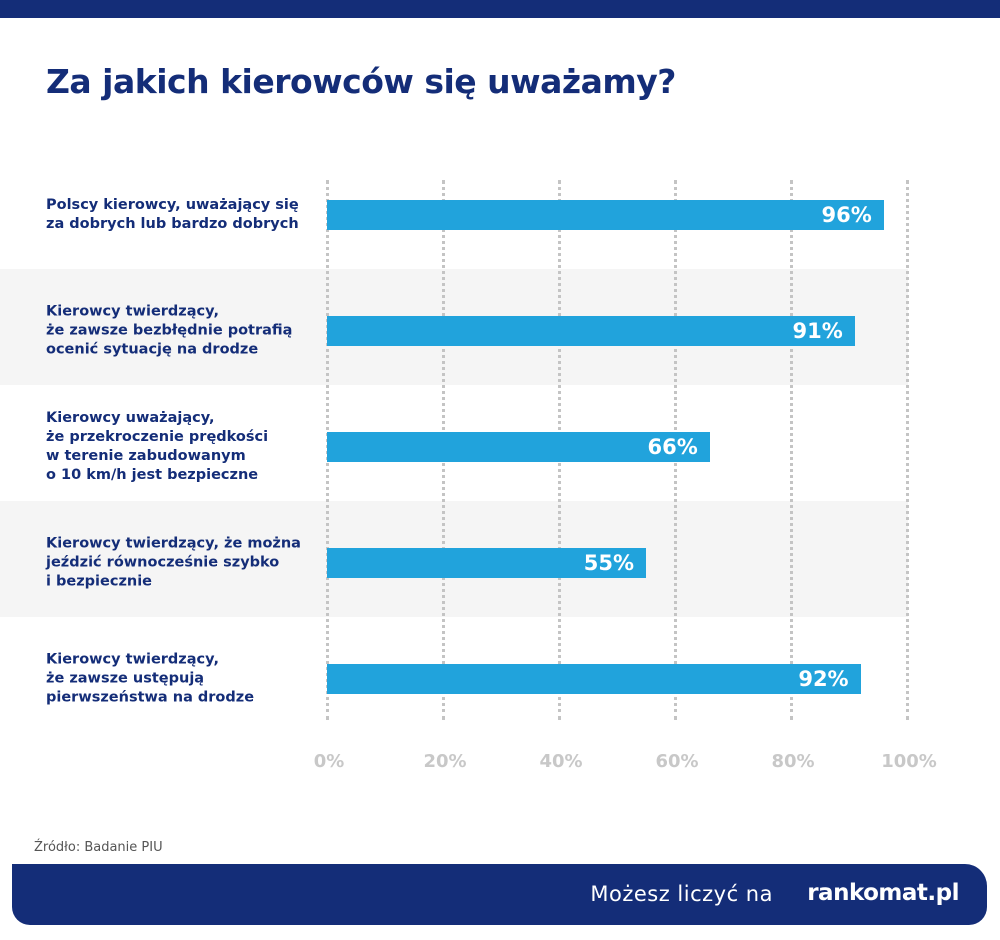 This screenshot has width=1000, height=940. I want to click on source-note: Źródło: Badanie PIU, so click(98, 847).